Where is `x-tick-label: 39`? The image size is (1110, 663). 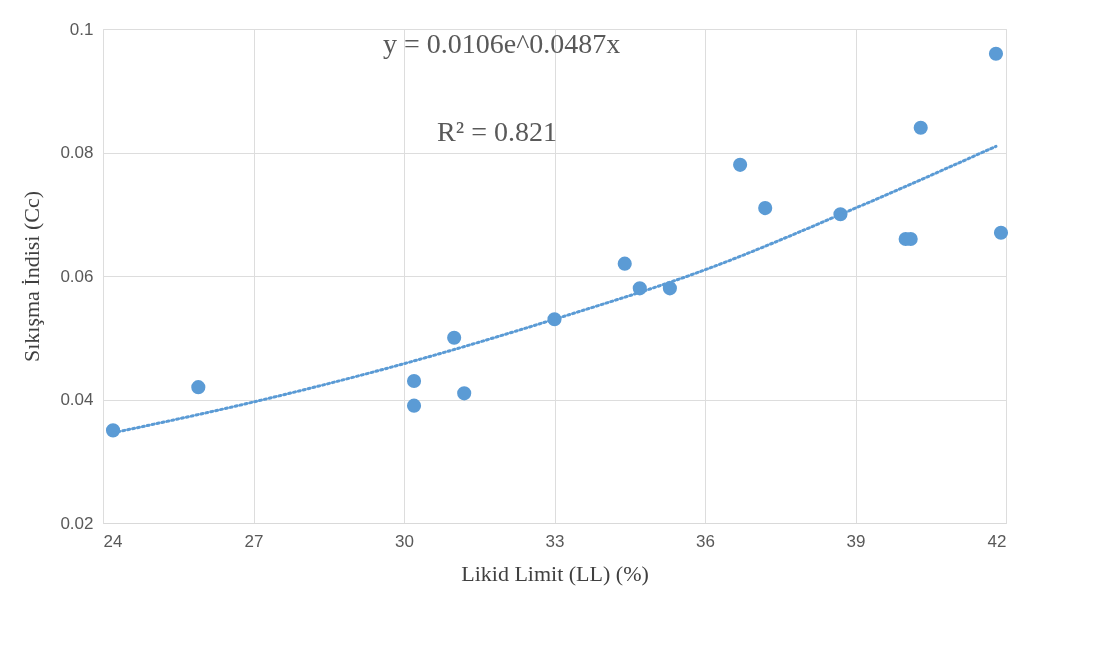
x-tick-label: 39 is located at coordinates (856, 541).